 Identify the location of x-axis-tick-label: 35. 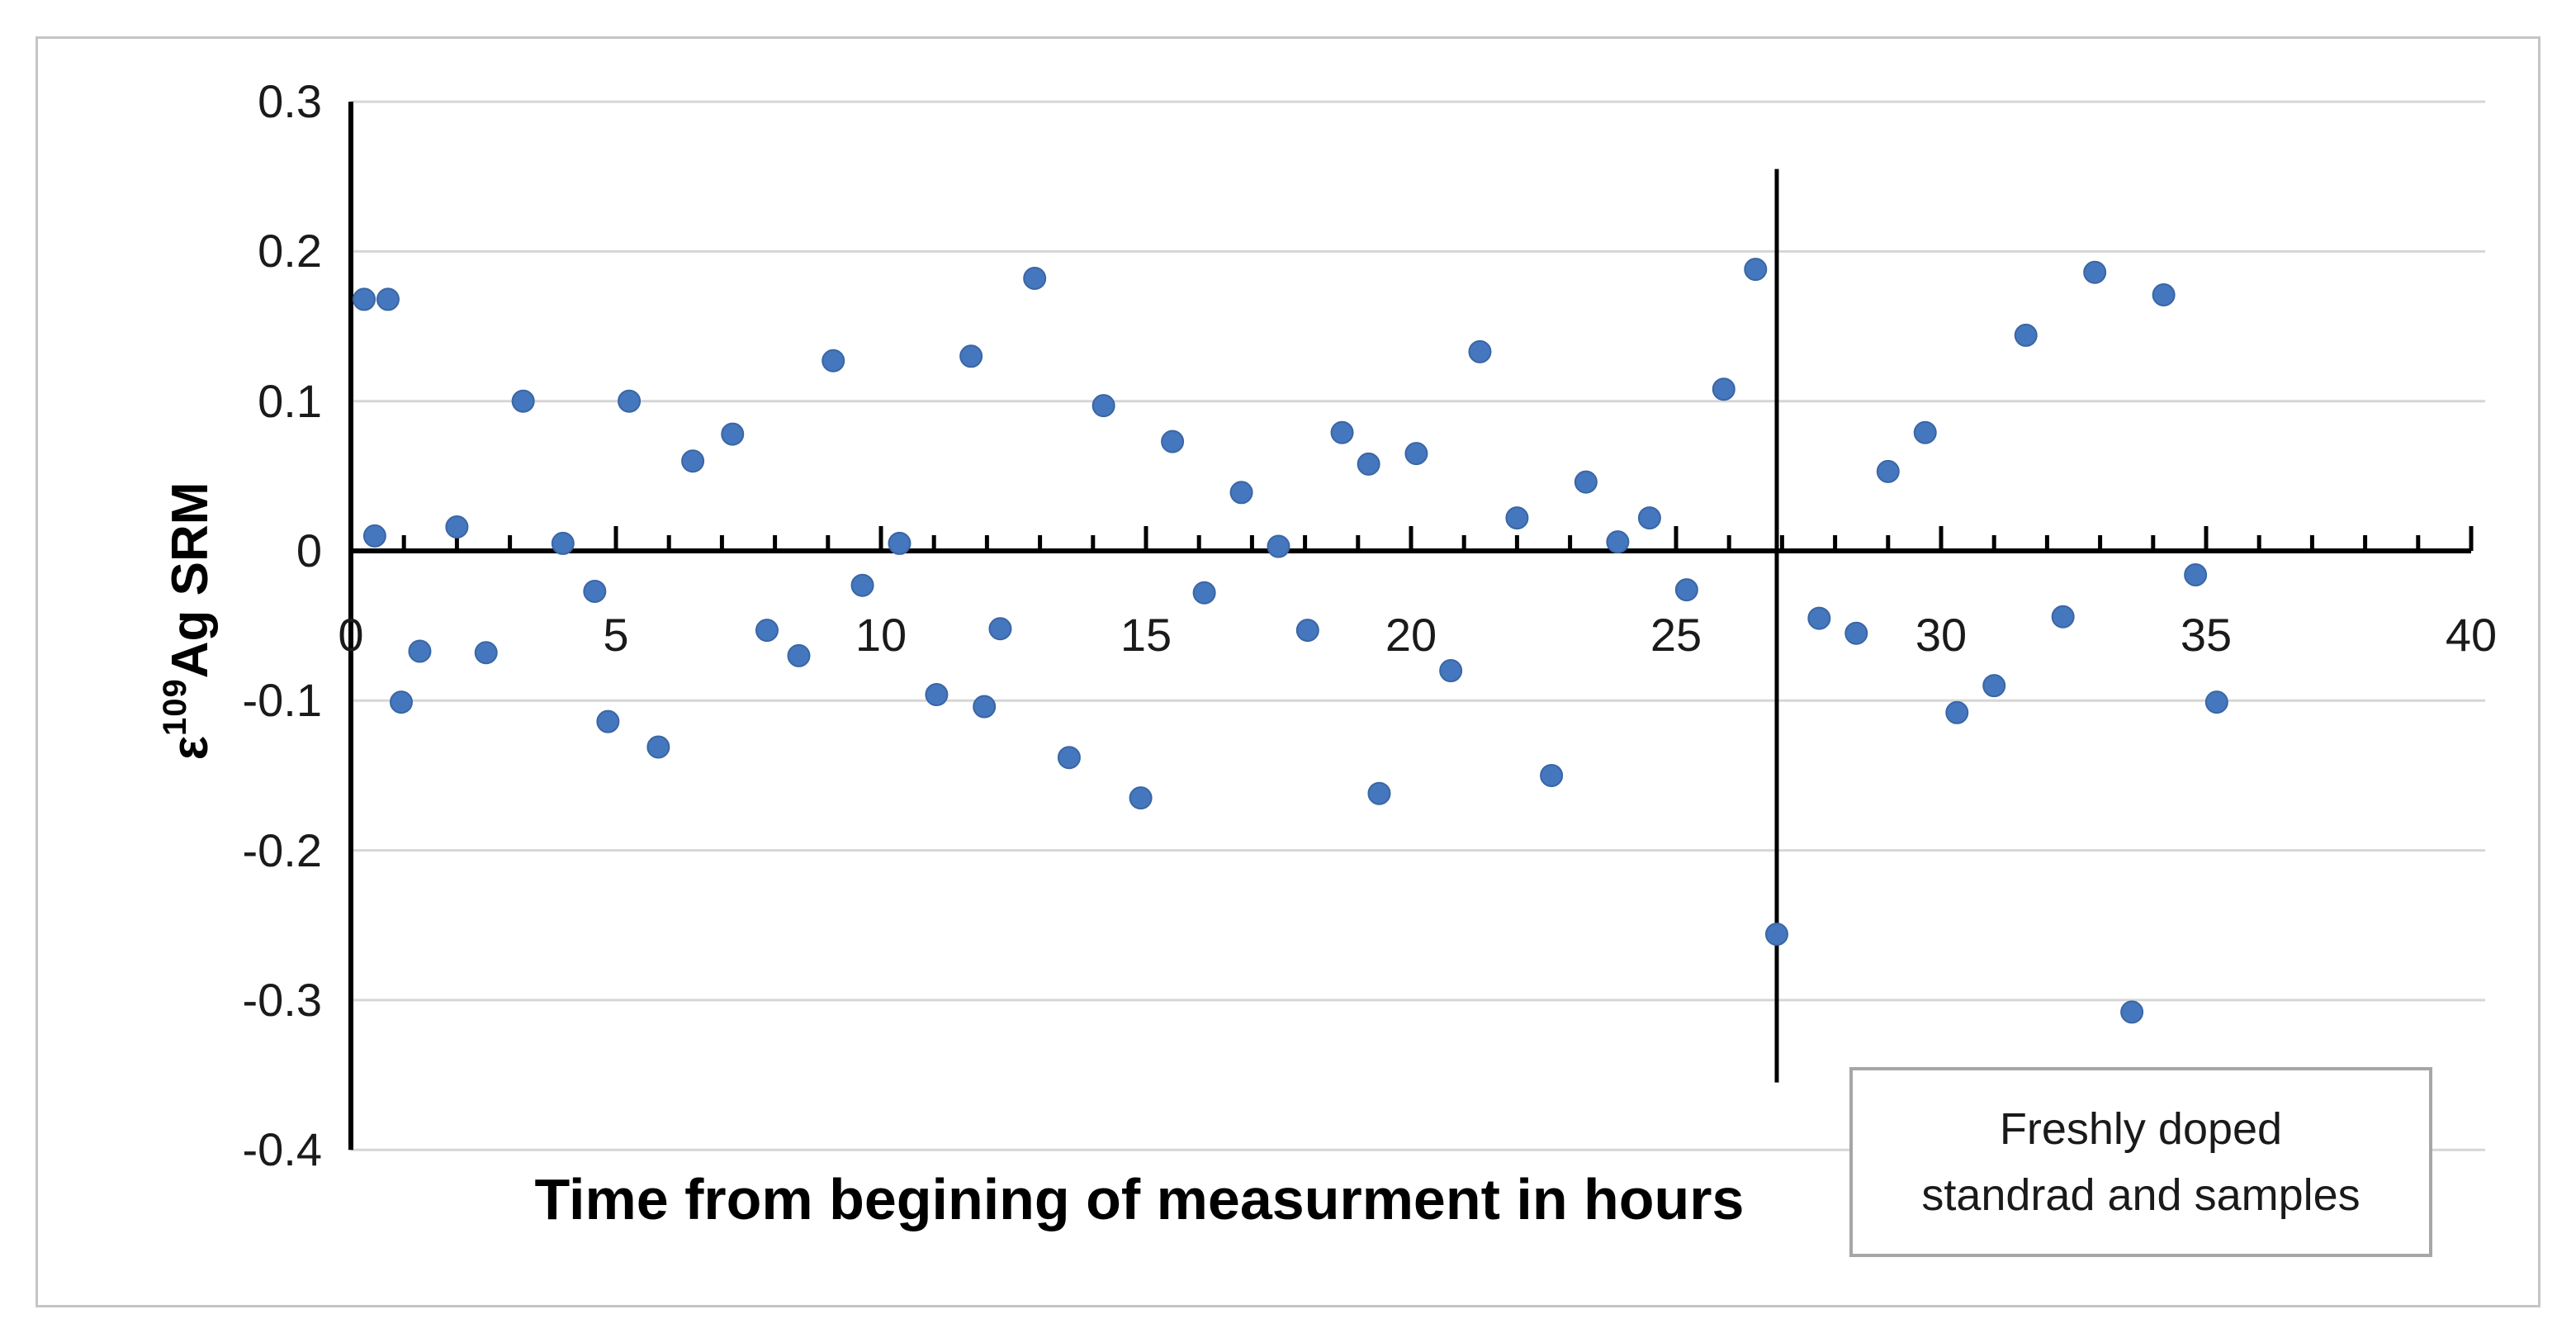
(2206, 635).